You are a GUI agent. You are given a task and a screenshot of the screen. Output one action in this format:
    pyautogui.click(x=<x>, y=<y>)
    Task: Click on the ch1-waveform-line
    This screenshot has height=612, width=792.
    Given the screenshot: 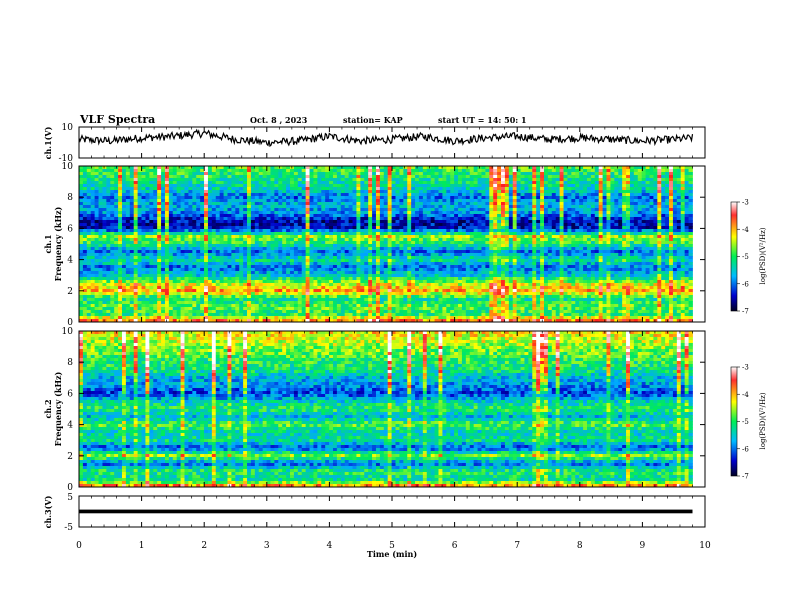 What is the action you would take?
    pyautogui.click(x=386, y=138)
    